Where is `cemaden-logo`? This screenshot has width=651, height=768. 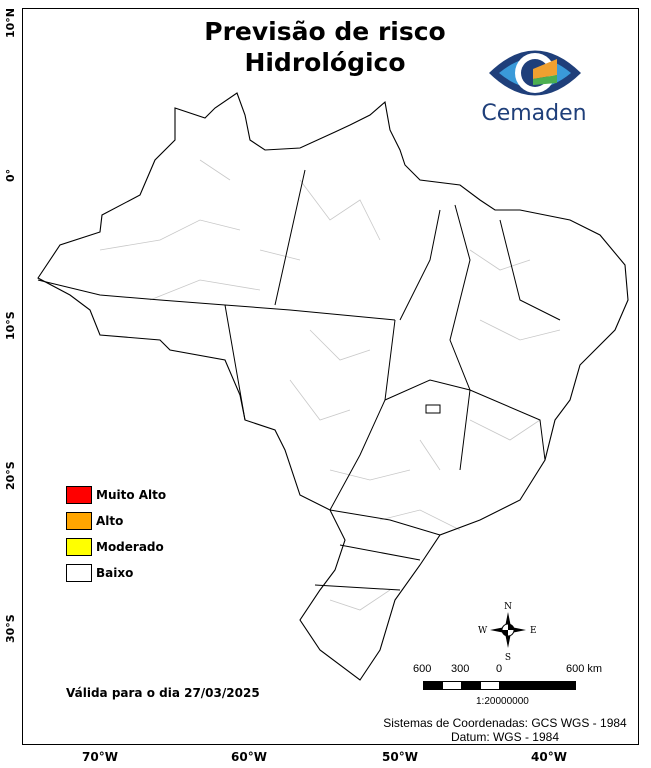
cemaden-logo is located at coordinates (535, 73).